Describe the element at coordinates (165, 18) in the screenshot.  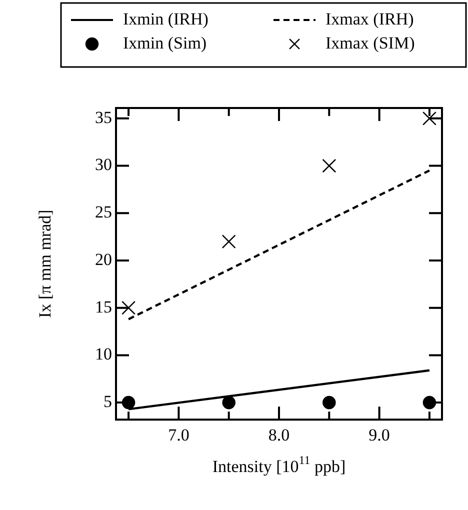
I see `legend-label: Ixmin (IRH)` at that location.